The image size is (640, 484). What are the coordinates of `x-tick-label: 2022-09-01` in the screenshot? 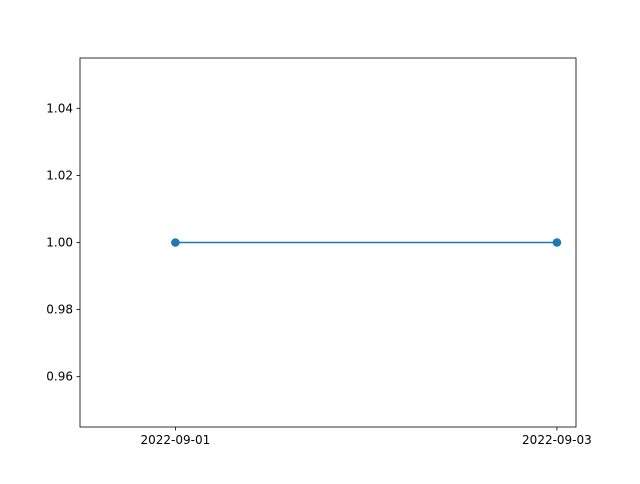 It's located at (176, 440).